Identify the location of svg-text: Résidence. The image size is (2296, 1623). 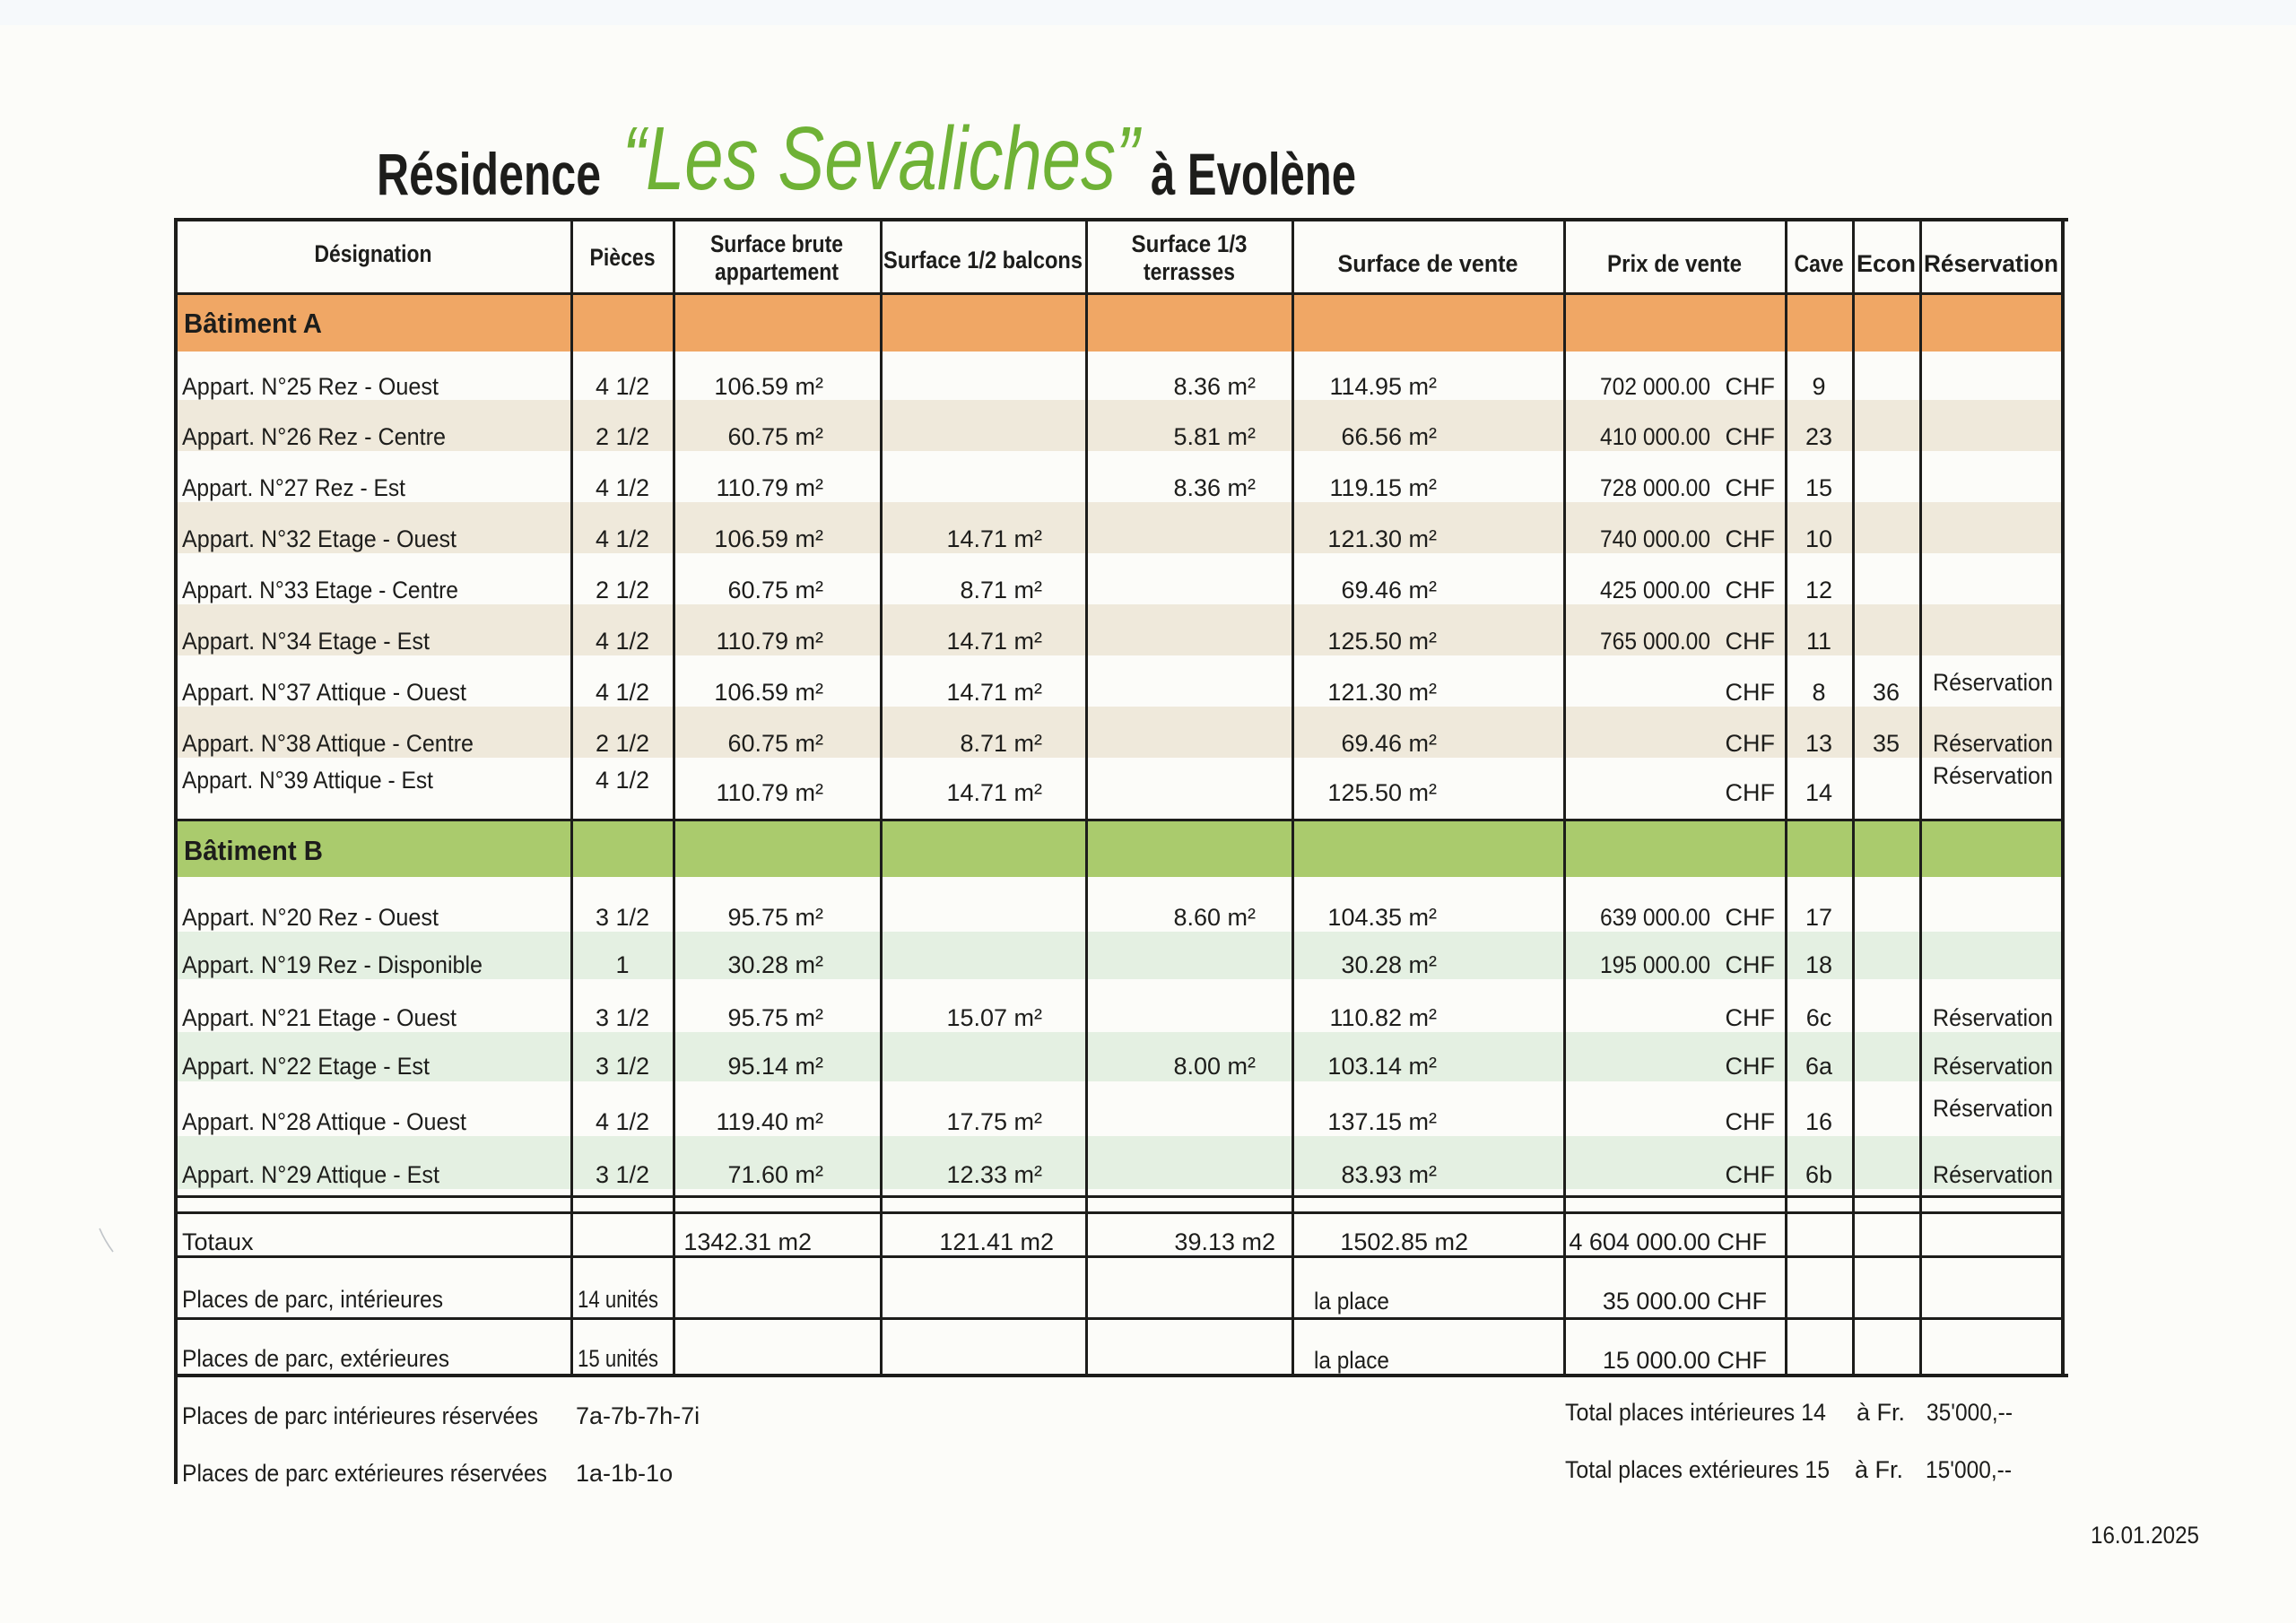
(489, 174).